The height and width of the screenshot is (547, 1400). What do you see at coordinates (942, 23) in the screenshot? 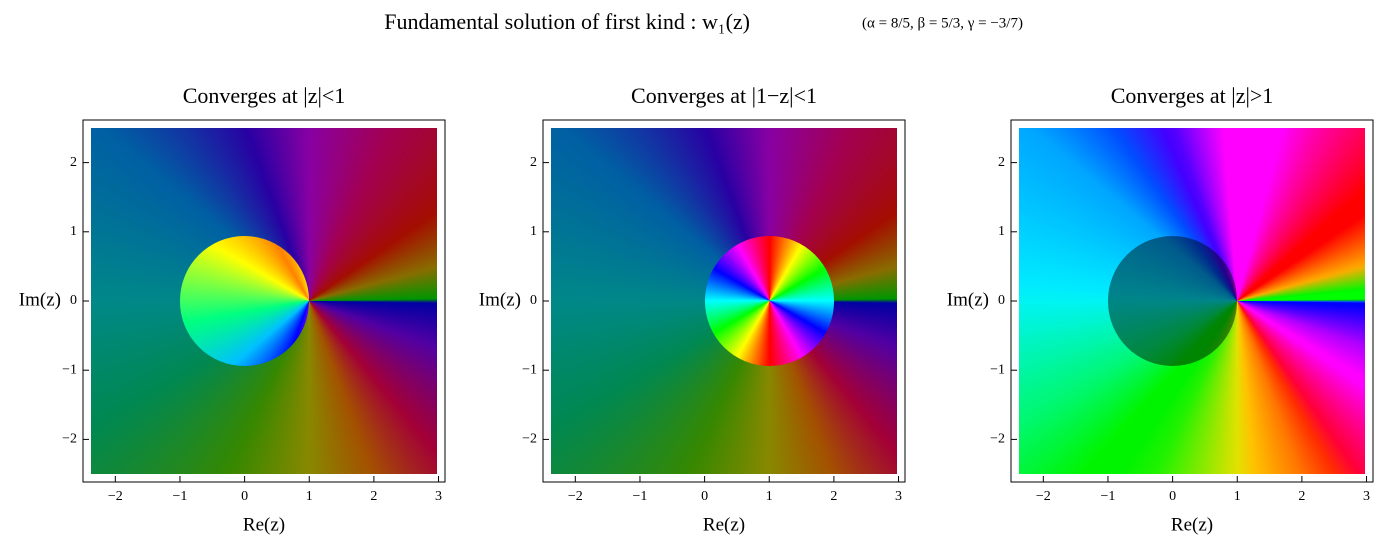
I see `figure-parameters: (α = 8/5, β = 5/3, γ = −3/7)` at bounding box center [942, 23].